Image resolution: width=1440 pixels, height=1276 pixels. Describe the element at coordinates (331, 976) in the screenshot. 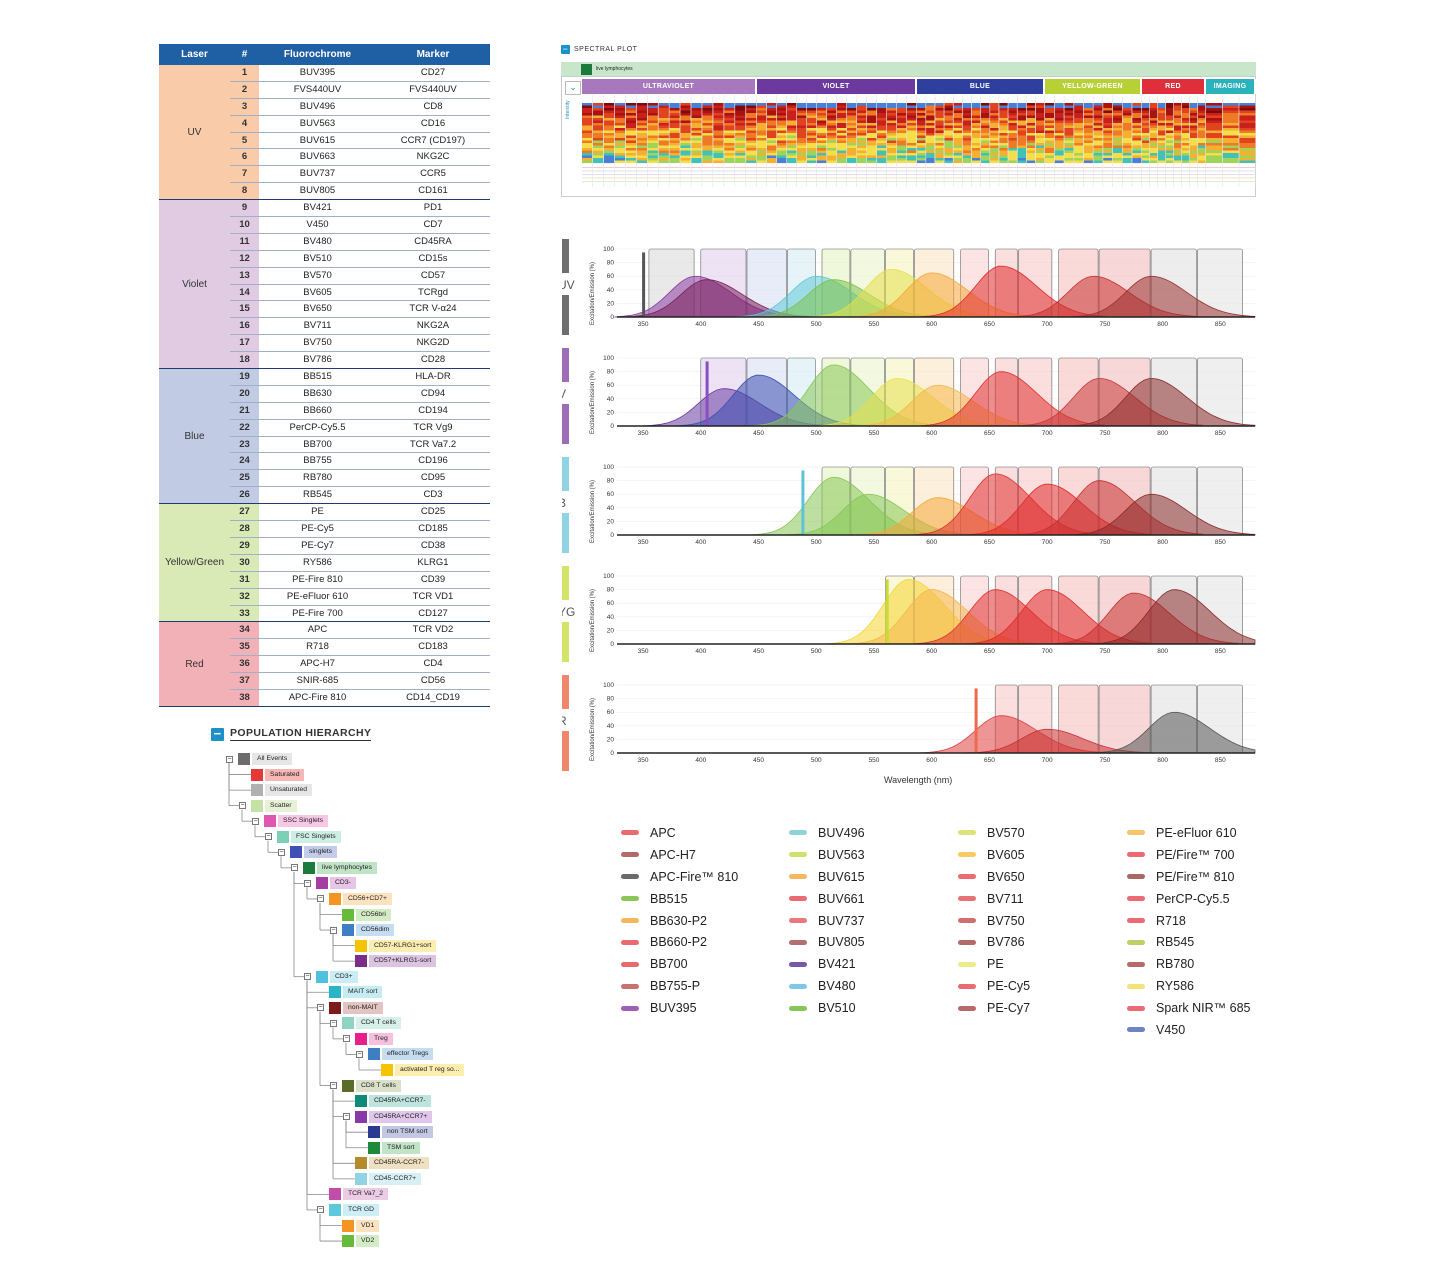

I see `tree-node: CD3+ −` at that location.